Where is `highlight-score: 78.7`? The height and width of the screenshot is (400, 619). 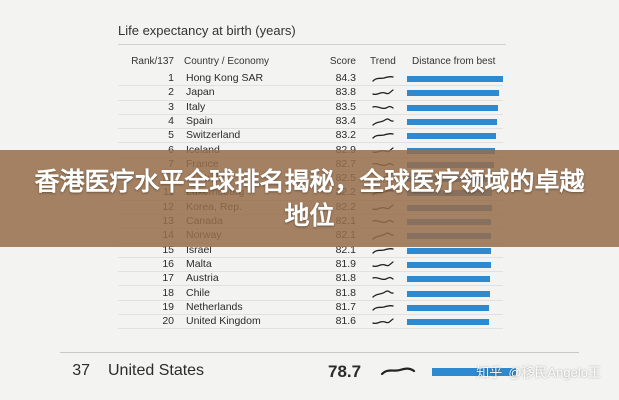 highlight-score: 78.7 is located at coordinates (345, 371).